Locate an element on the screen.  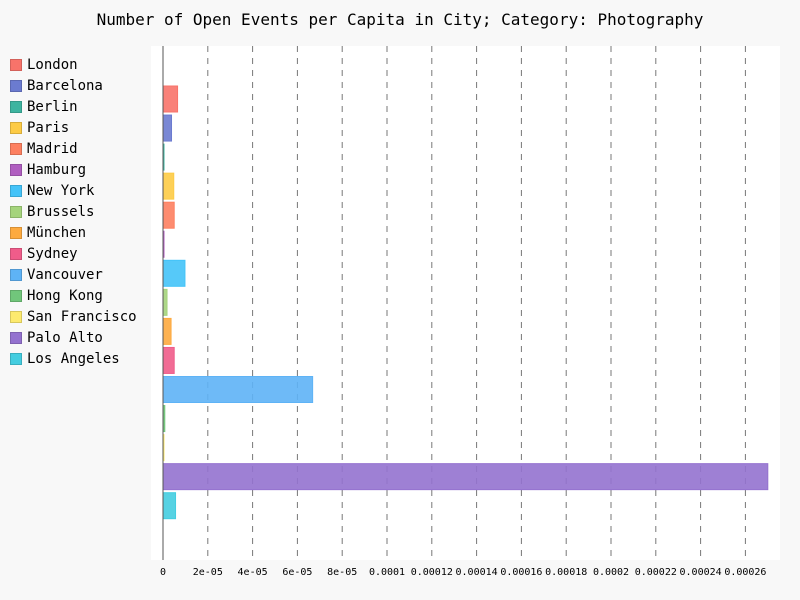
legend-label: Hamburg is located at coordinates (57, 169).